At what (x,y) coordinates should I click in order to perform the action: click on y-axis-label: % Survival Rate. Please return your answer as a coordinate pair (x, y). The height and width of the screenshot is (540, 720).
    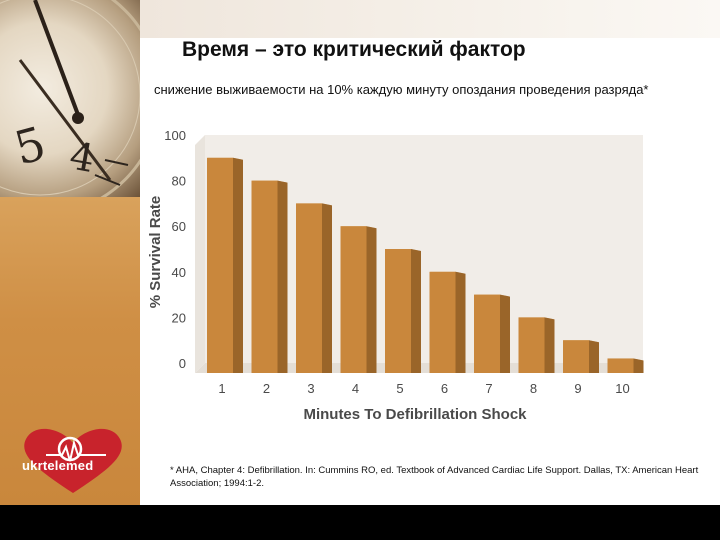
    Looking at the image, I should click on (155, 252).